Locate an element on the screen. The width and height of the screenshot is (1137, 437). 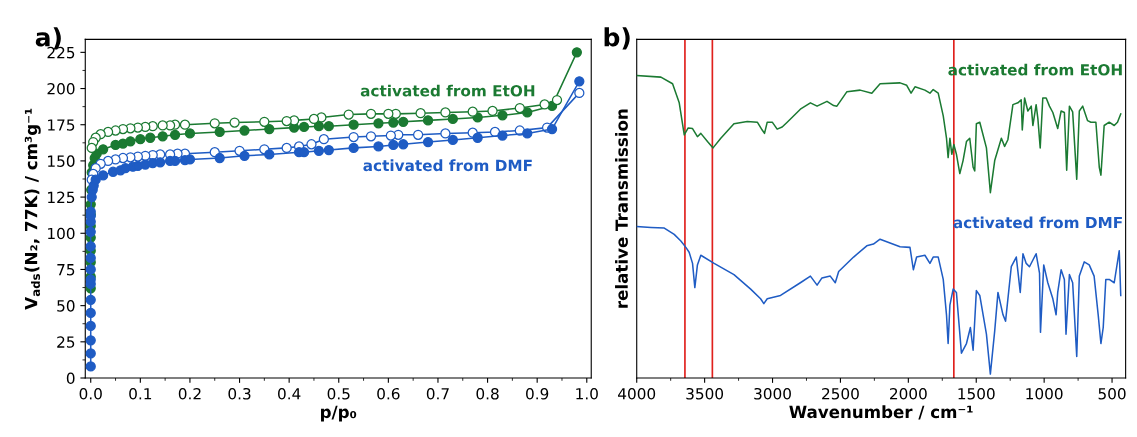
y-tick-label: 125 is located at coordinates (61, 197).